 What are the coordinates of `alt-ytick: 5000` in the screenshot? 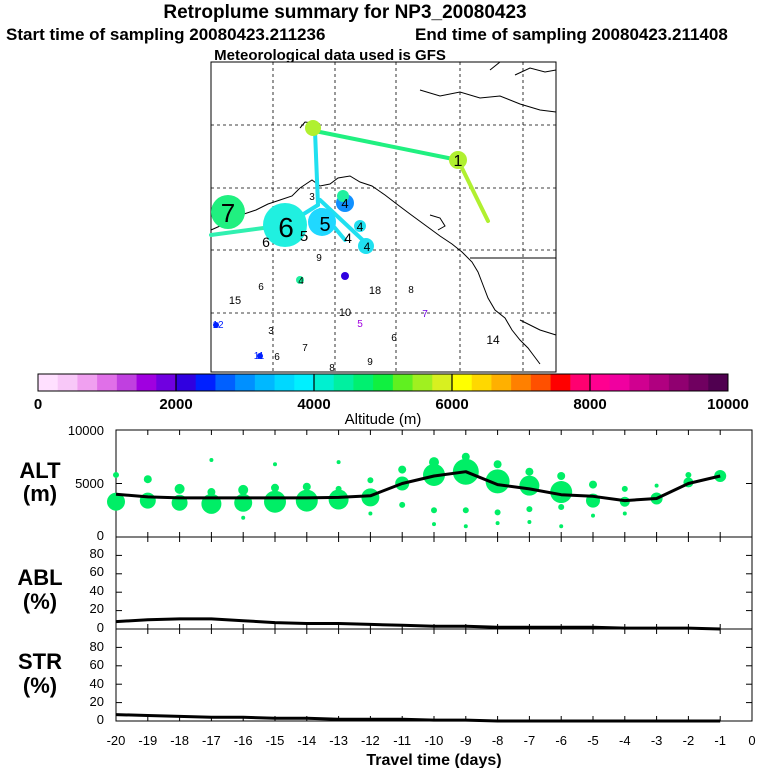 It's located at (89, 483).